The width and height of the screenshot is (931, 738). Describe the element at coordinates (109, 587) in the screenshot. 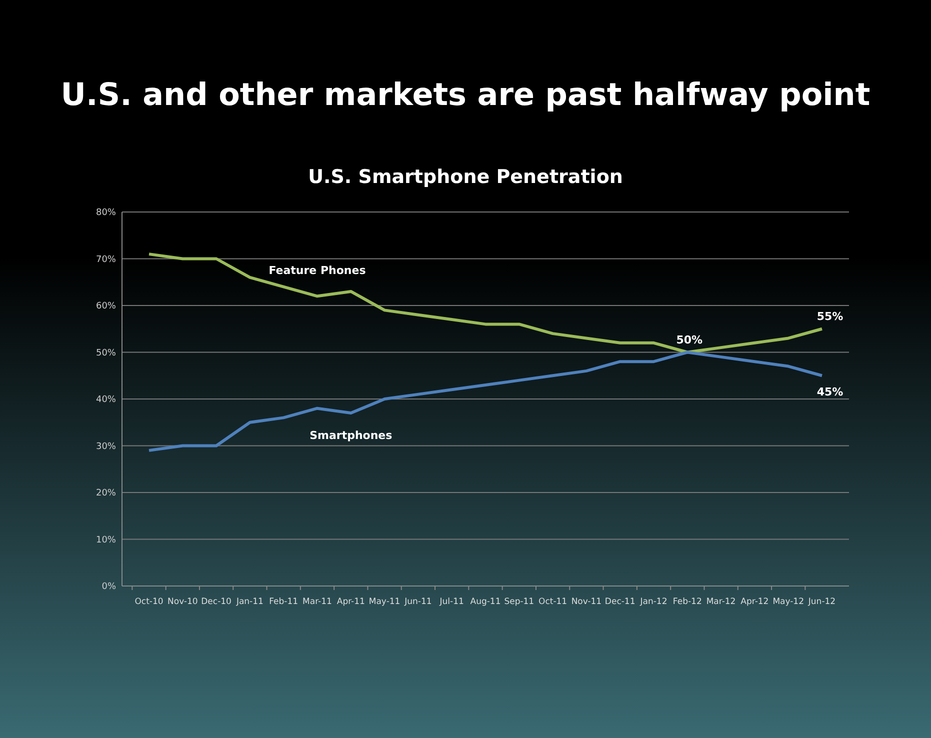

I see `y-tick-label: 0%` at that location.